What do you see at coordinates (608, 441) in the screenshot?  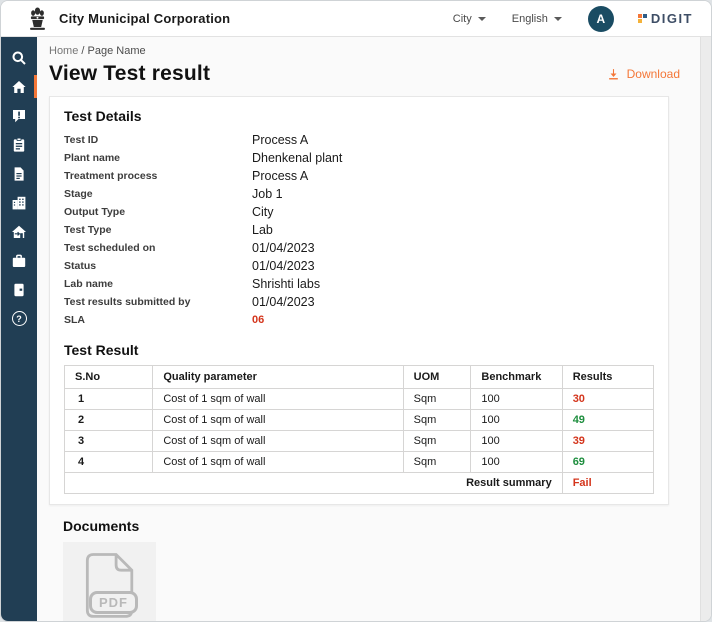 I see `cell-result: 39` at bounding box center [608, 441].